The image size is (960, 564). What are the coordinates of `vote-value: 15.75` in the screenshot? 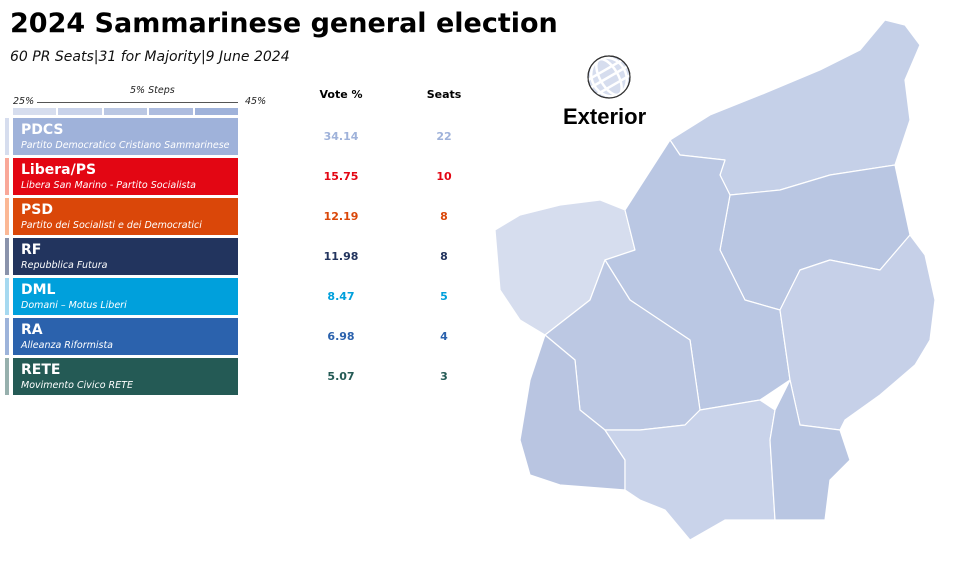 It's located at (341, 176).